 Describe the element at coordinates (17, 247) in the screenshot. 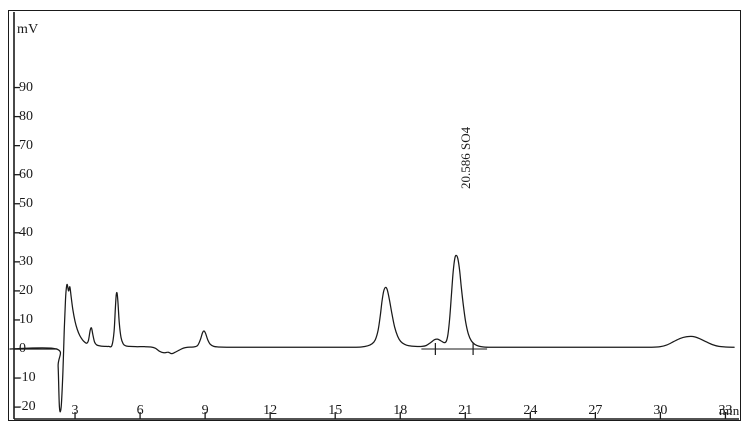

I see `y-axis-tick-marks` at that location.